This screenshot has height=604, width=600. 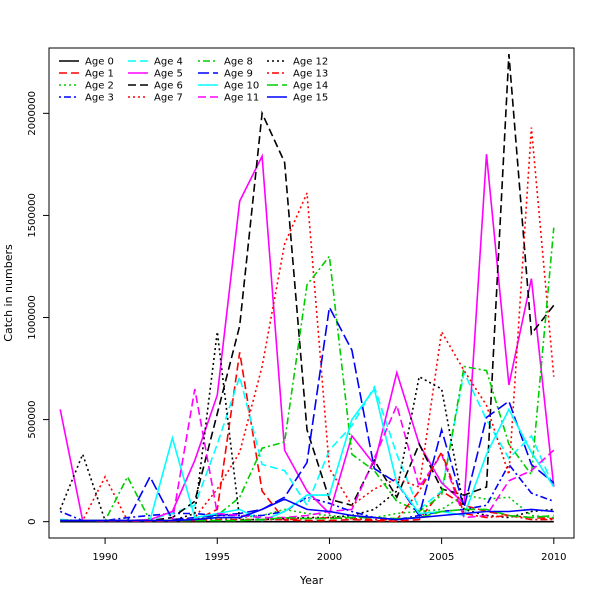 I want to click on legend-label: Age 8, so click(x=238, y=62).